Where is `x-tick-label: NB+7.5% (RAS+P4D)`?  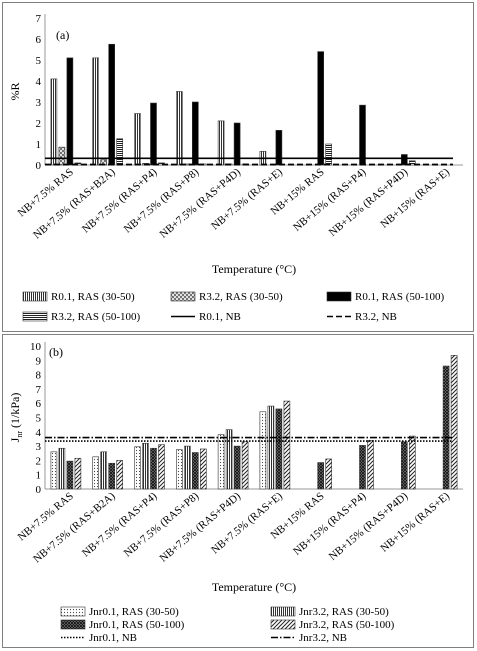
x-tick-label: NB+7.5% (RAS+P4D) is located at coordinates (200, 527).